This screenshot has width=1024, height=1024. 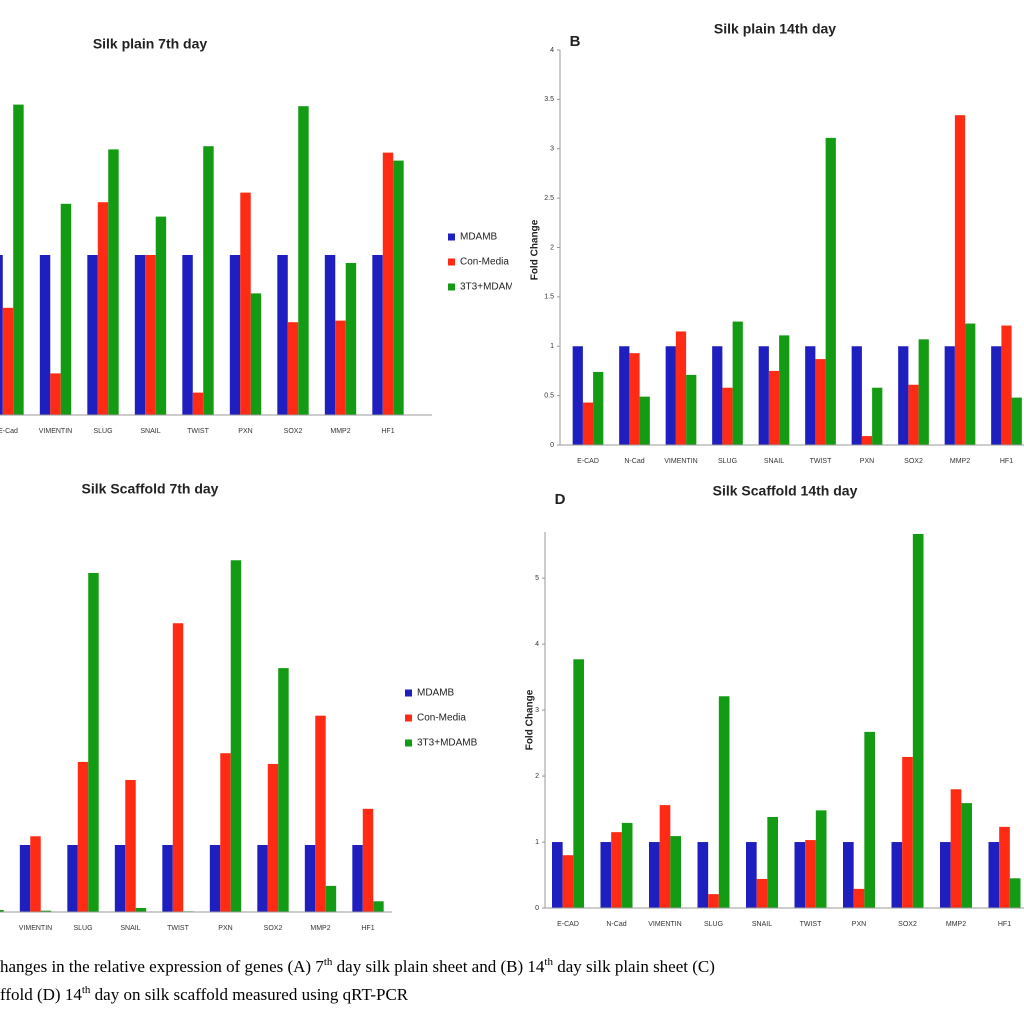 I want to click on legend-label: MDAMB, so click(x=436, y=693).